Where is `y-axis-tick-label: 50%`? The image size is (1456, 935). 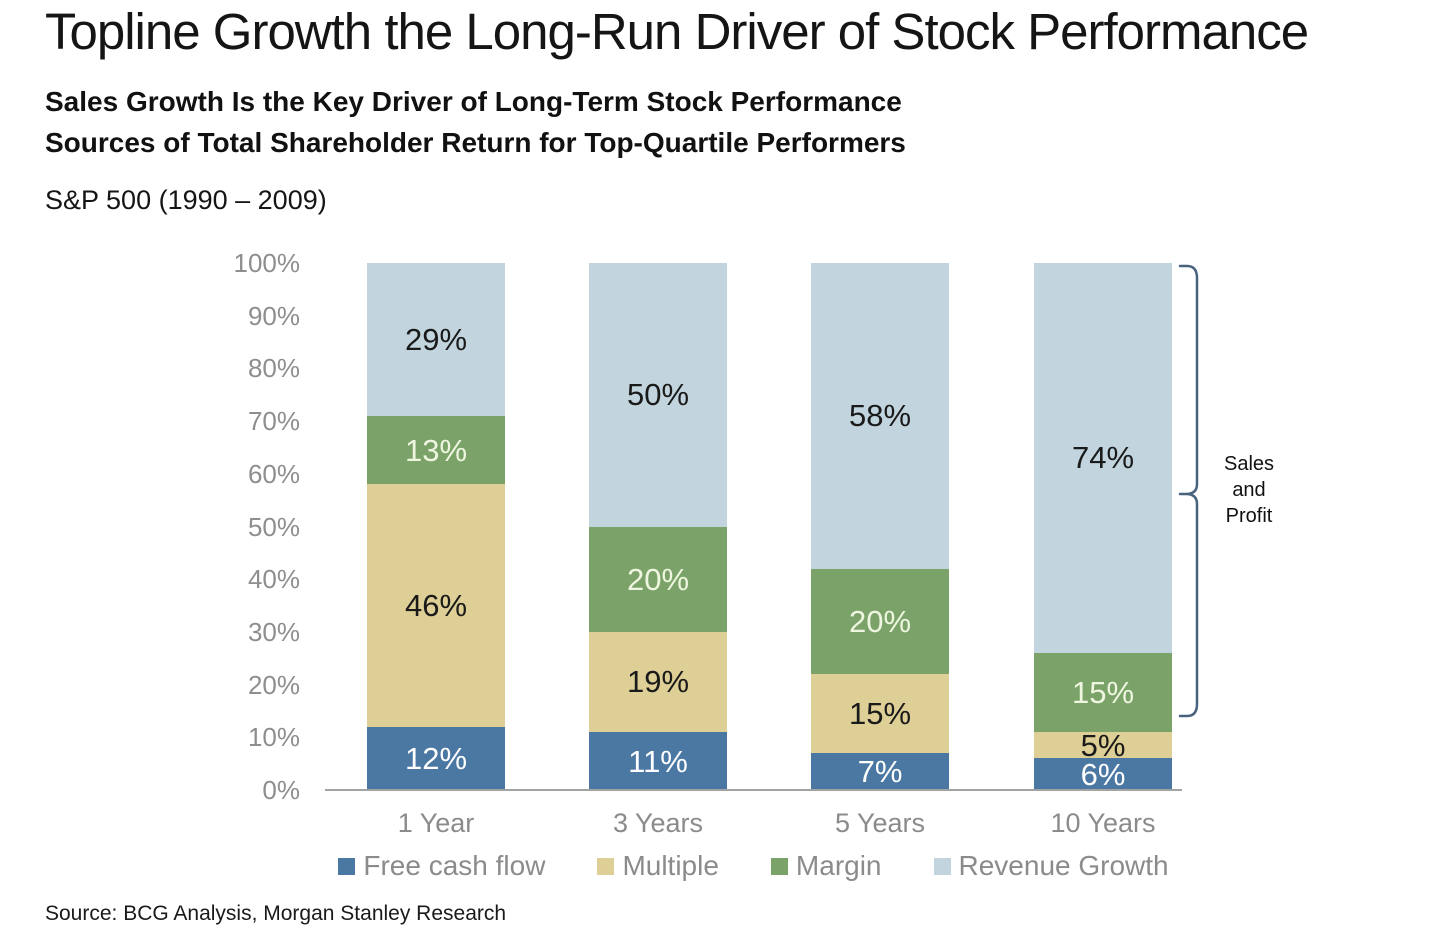
y-axis-tick-label: 50% is located at coordinates (273, 526).